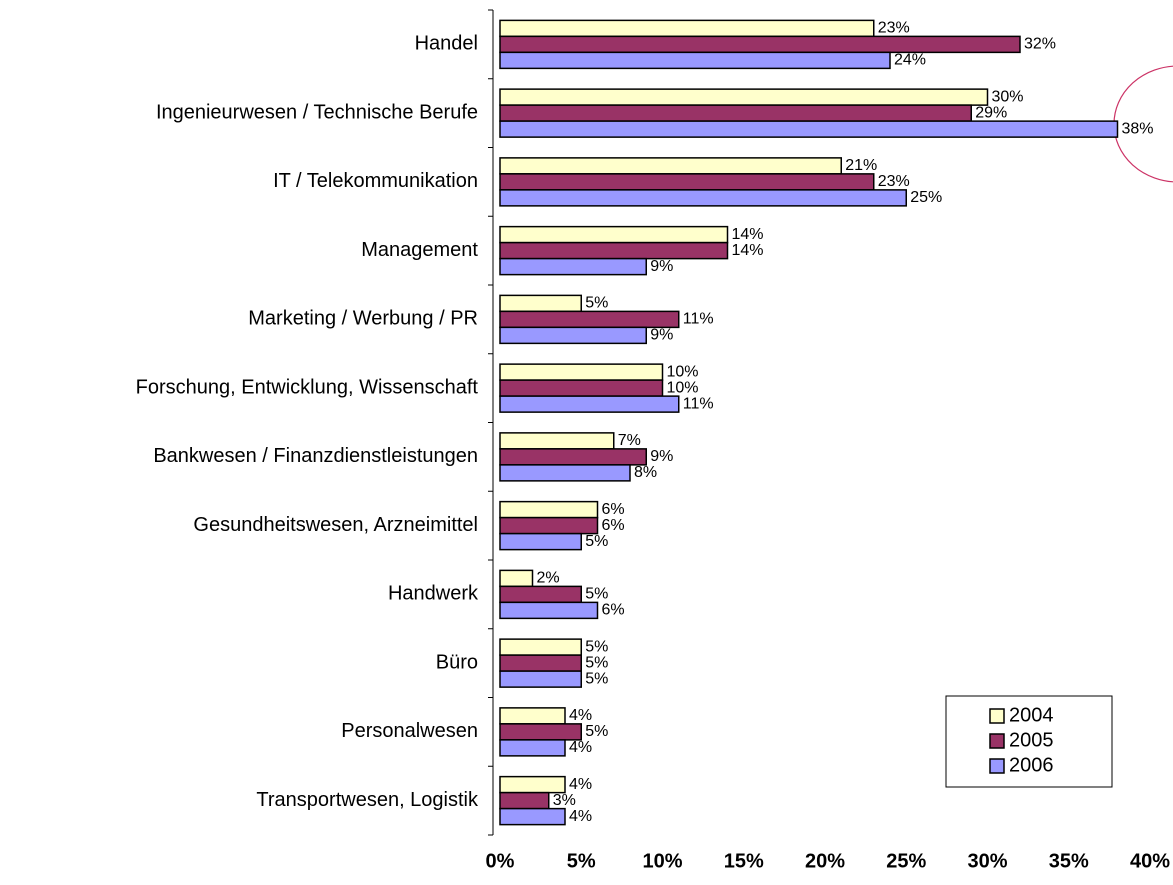 This screenshot has width=1173, height=885. Describe the element at coordinates (906, 861) in the screenshot. I see `x-tick-label: 25%` at that location.